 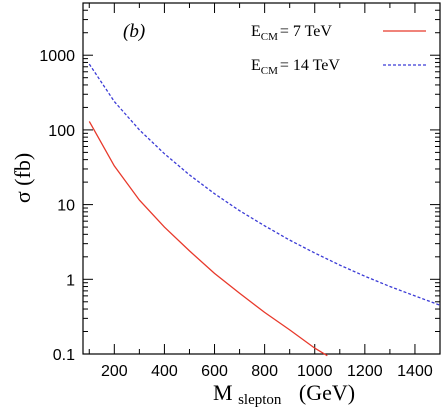 I want to click on x-tick-label: 600, so click(x=214, y=371).